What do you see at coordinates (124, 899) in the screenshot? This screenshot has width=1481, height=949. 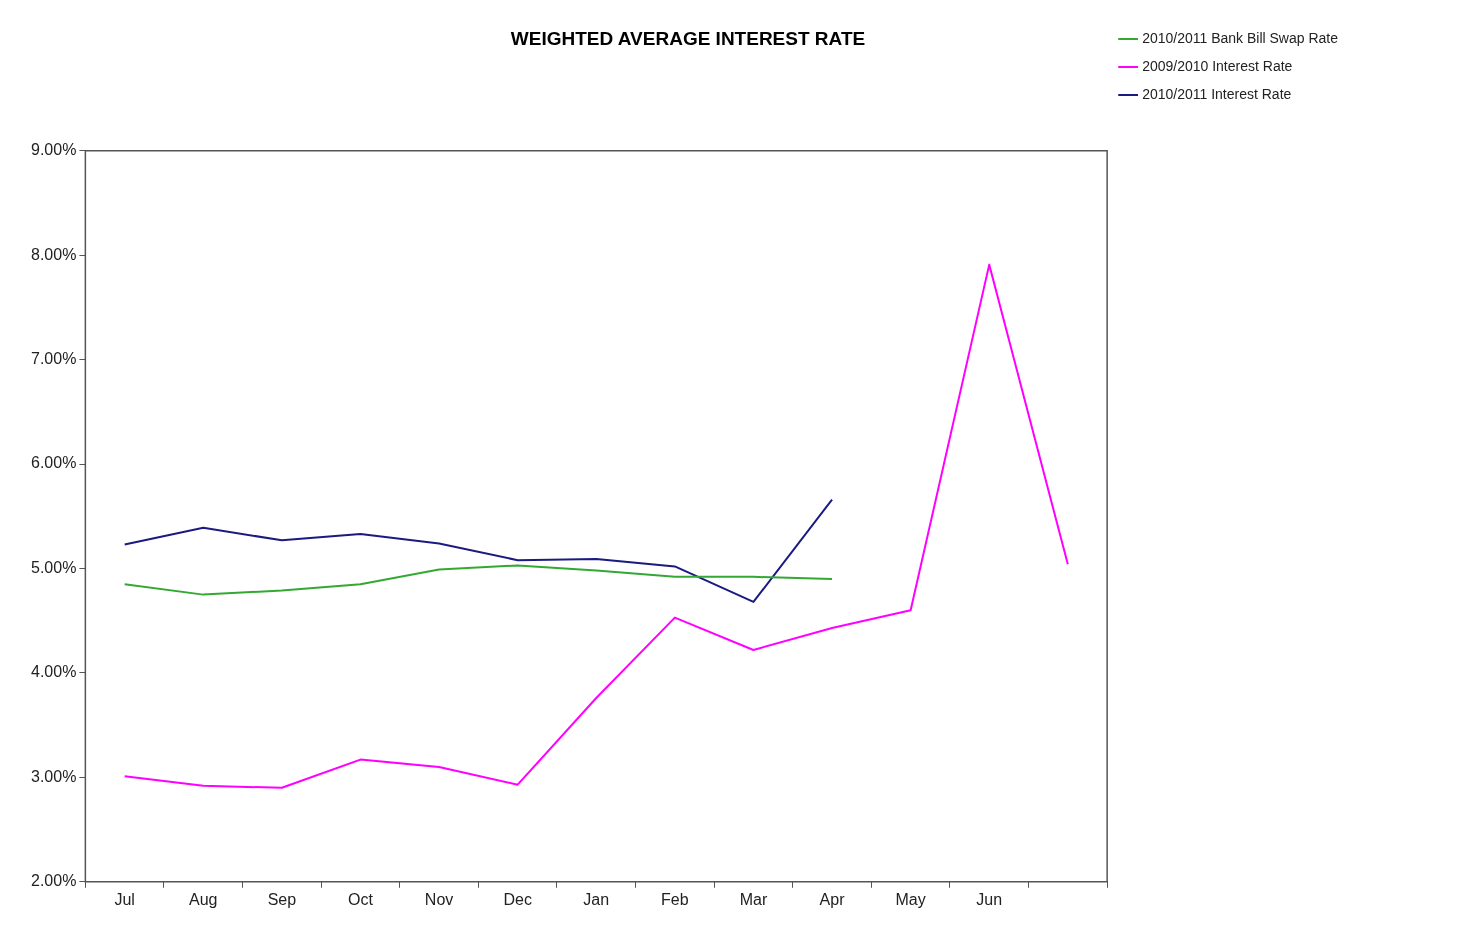 I see `x-tick-label: Jul` at bounding box center [124, 899].